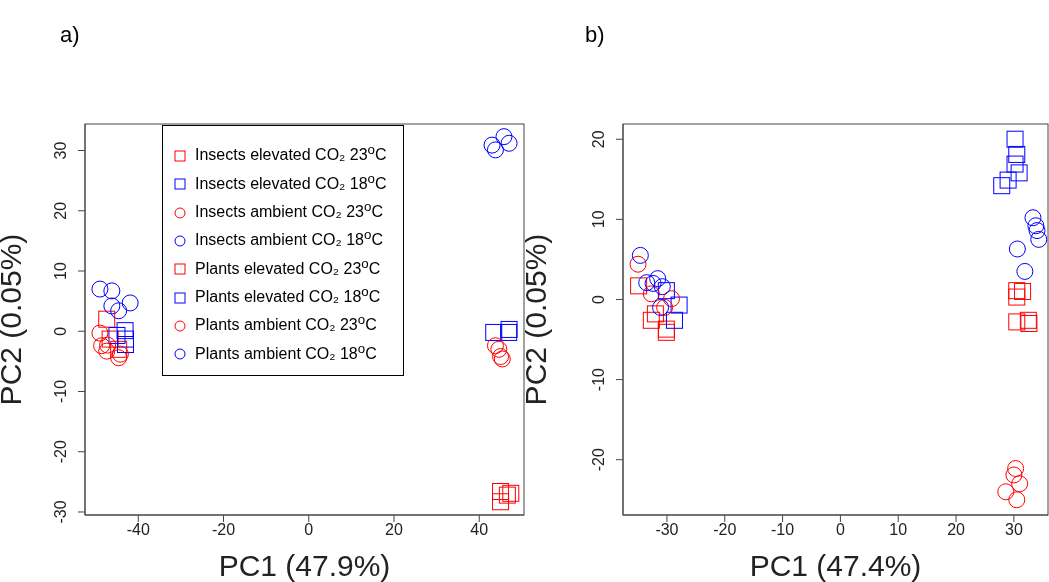 Image resolution: width=1049 pixels, height=582 pixels. What do you see at coordinates (783, 530) in the screenshot?
I see `x-tick-label: -10` at bounding box center [783, 530].